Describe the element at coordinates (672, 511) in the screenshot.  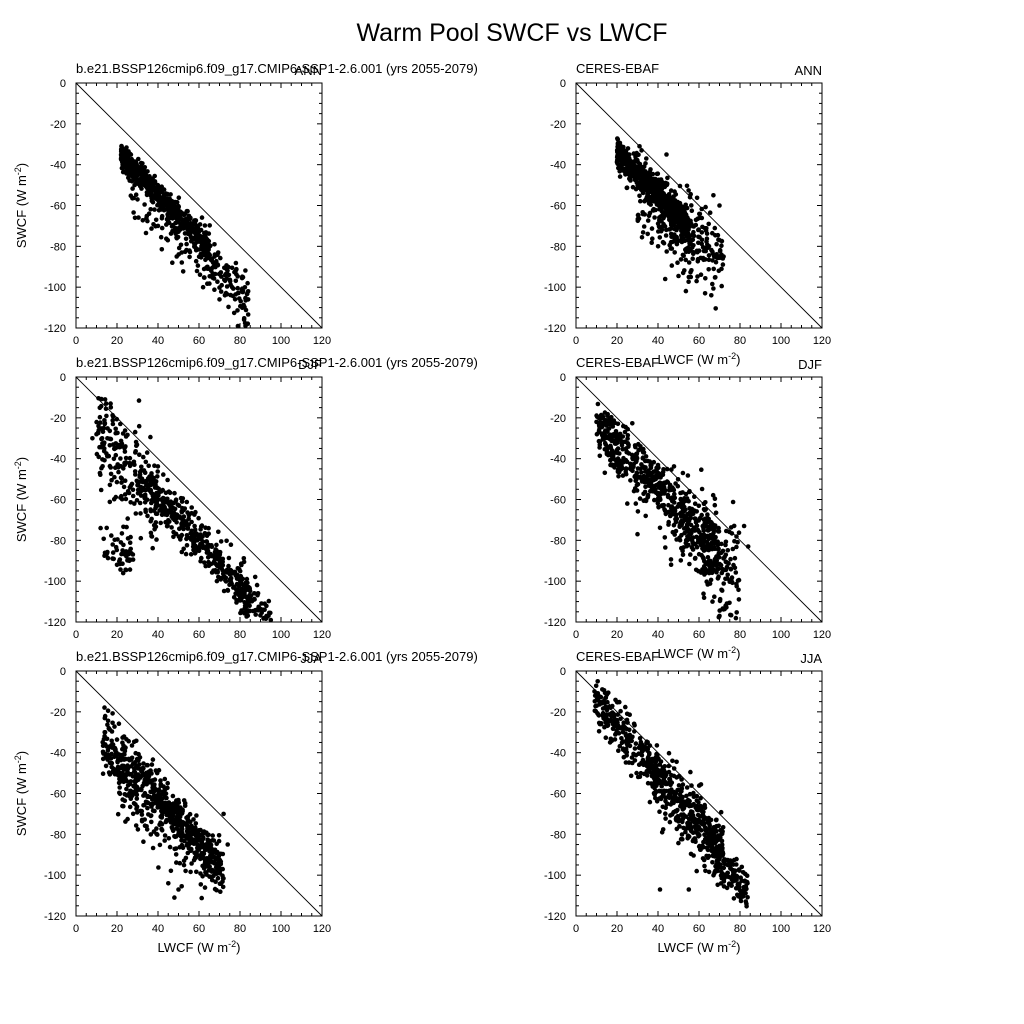
I see `scatter-points` at that location.